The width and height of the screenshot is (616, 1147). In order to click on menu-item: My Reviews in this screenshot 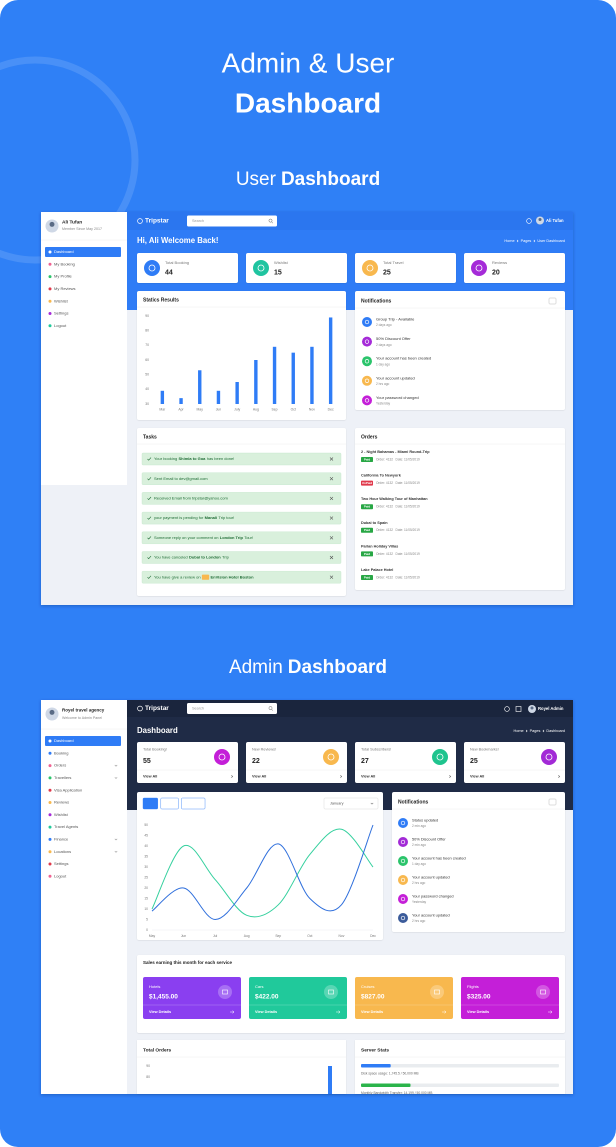, I will do `click(65, 288)`.